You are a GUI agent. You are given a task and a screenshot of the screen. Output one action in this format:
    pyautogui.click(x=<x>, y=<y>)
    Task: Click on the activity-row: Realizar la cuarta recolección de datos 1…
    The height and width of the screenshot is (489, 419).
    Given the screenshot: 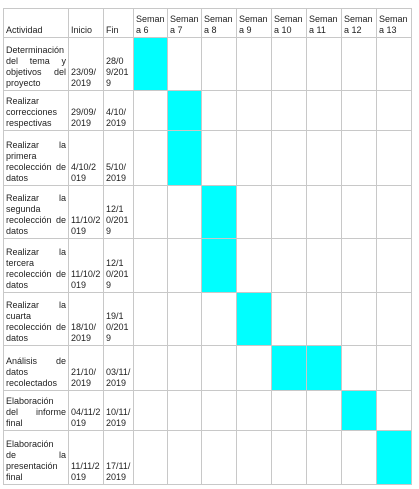 What is the action you would take?
    pyautogui.click(x=207, y=319)
    